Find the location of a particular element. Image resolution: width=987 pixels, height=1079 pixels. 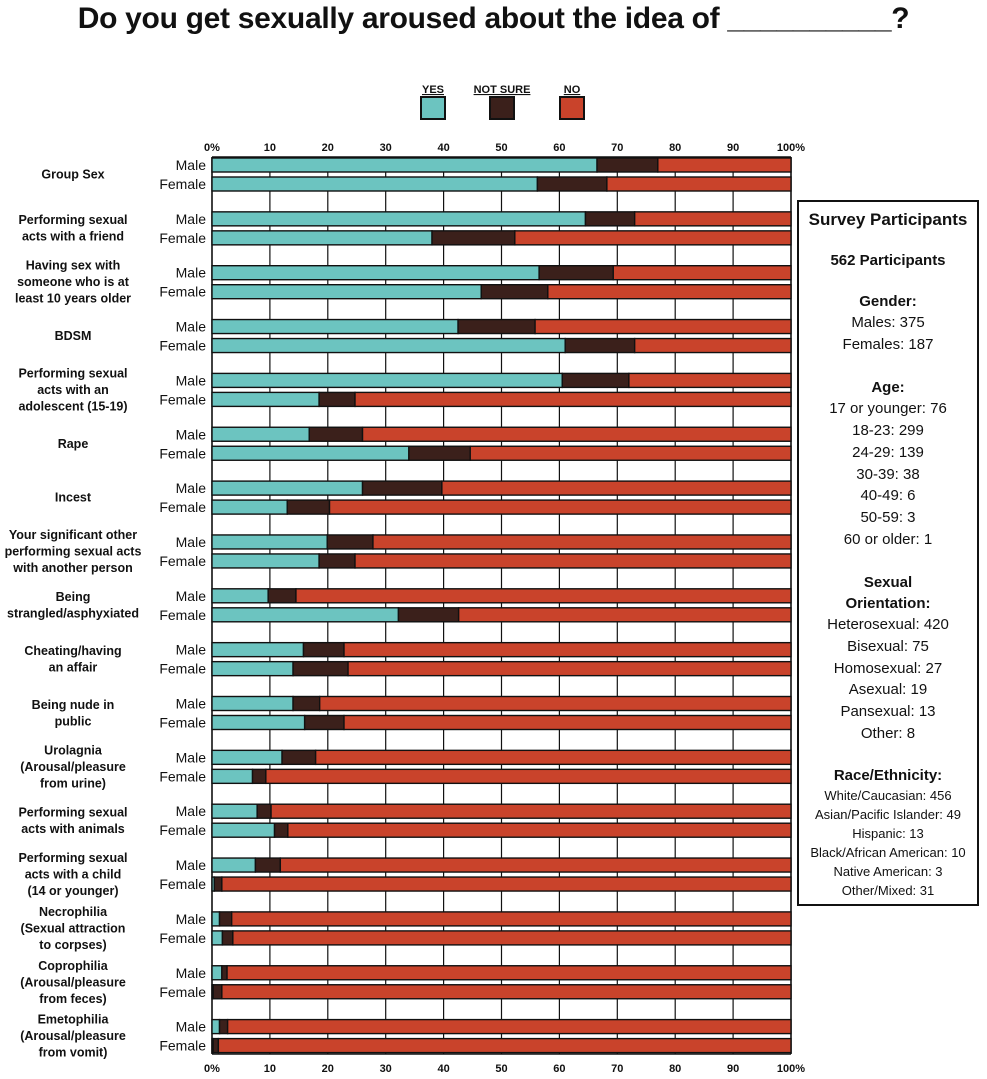

panel-item: Females: 187 is located at coordinates (888, 344).